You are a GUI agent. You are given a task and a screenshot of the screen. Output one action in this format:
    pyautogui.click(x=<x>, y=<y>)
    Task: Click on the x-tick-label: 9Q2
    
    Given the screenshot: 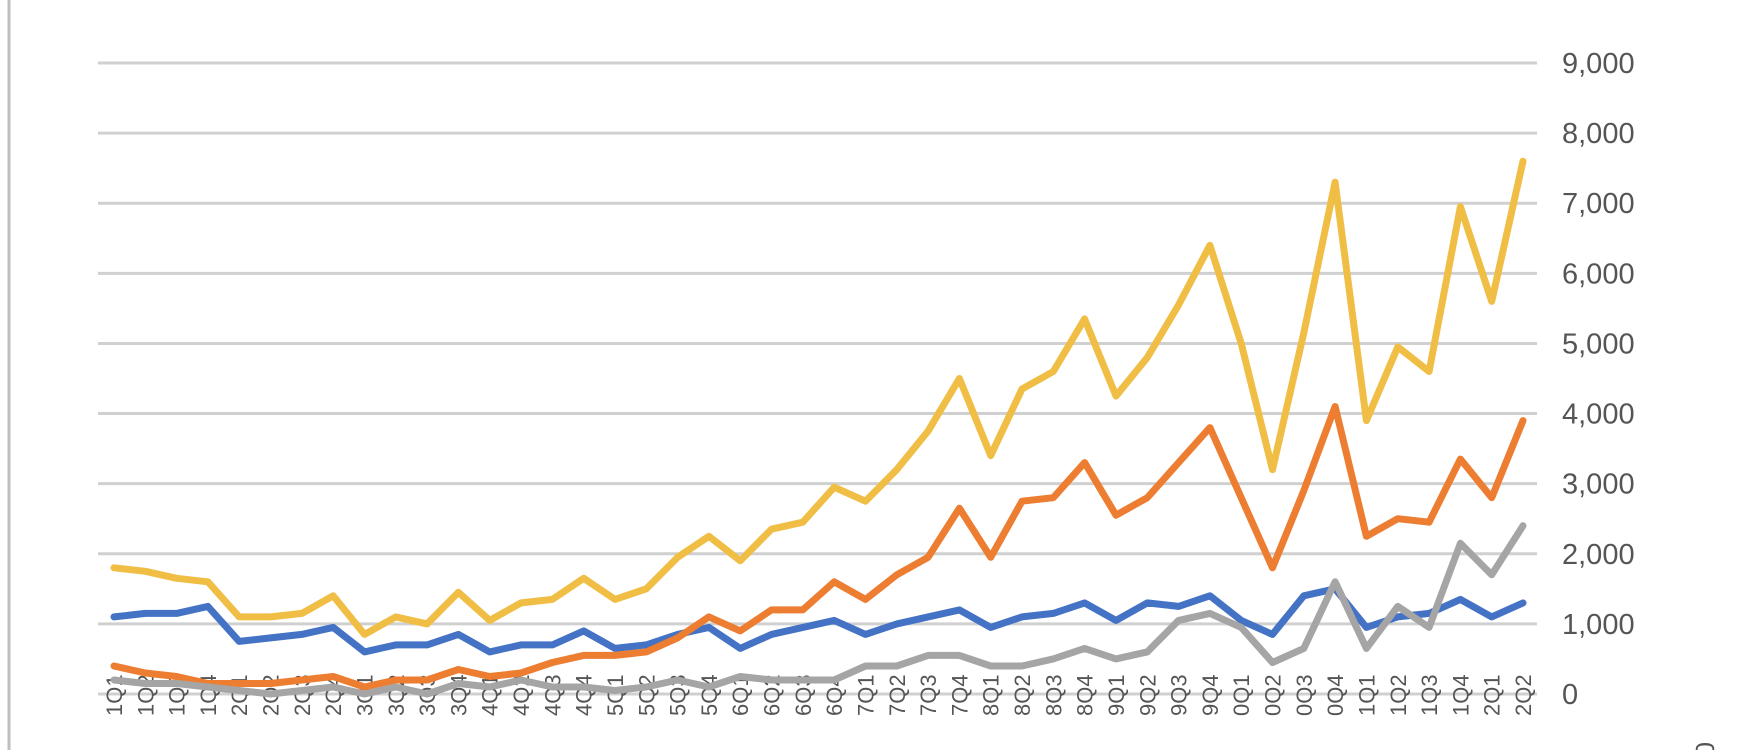 What is the action you would take?
    pyautogui.click(x=1147, y=695)
    